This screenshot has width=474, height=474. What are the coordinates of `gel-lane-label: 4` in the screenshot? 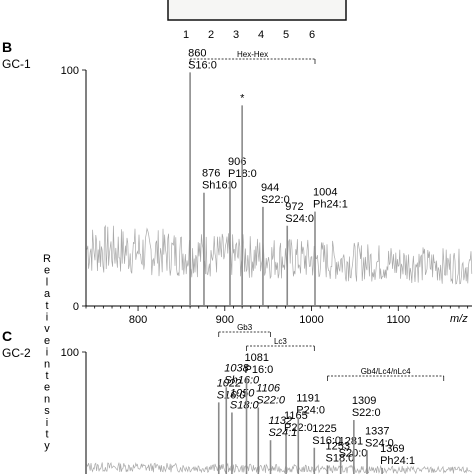 It's located at (261, 35).